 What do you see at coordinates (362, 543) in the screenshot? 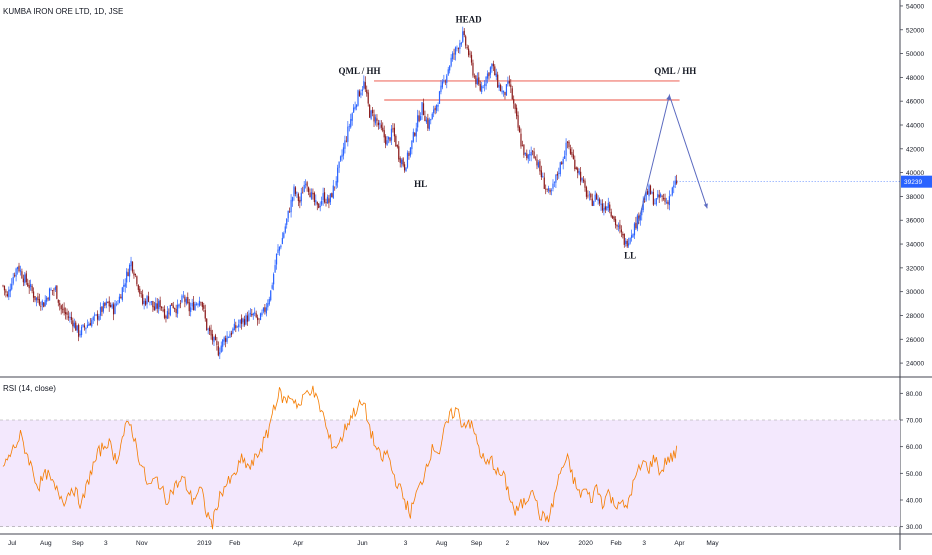
I see `time-tick-label: Jun` at bounding box center [362, 543].